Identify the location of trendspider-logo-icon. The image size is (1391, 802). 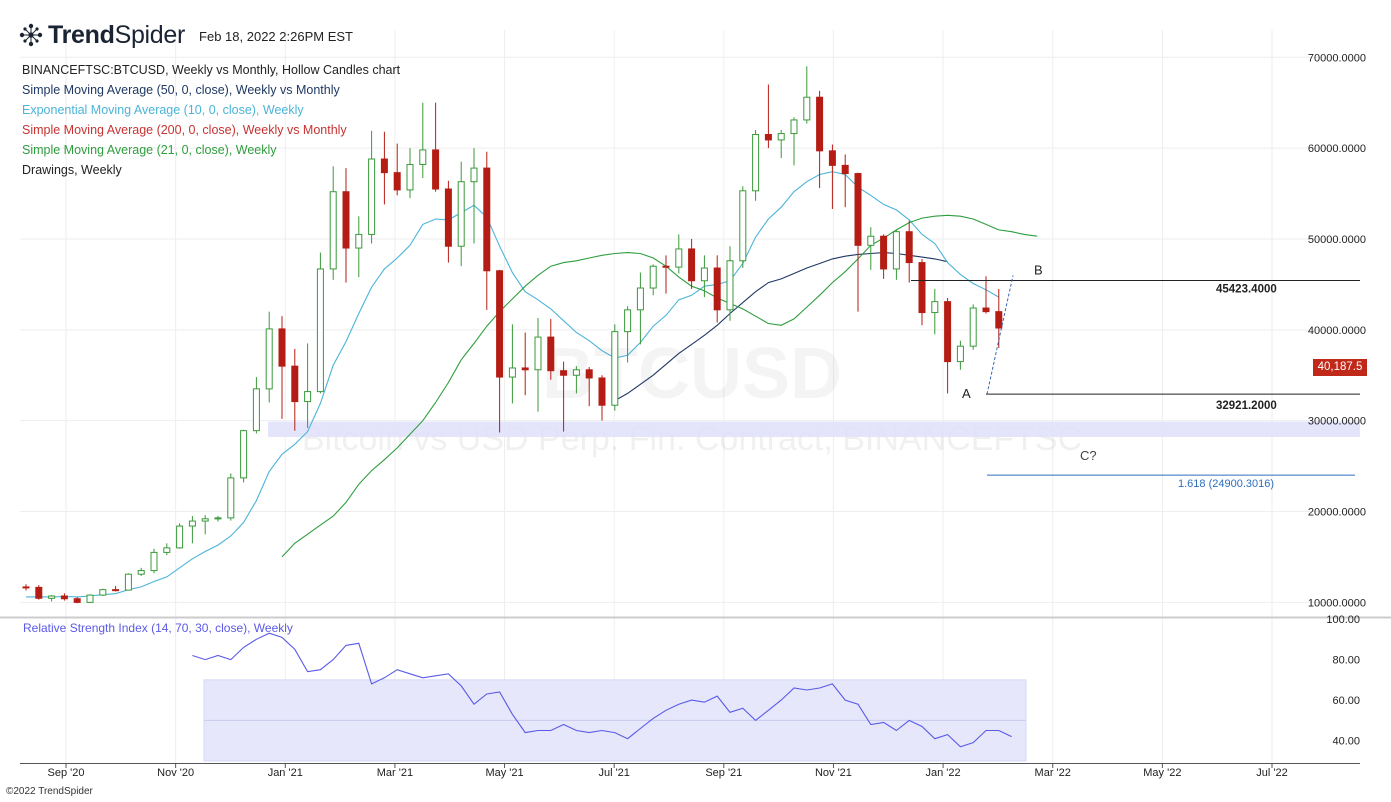
(31, 35).